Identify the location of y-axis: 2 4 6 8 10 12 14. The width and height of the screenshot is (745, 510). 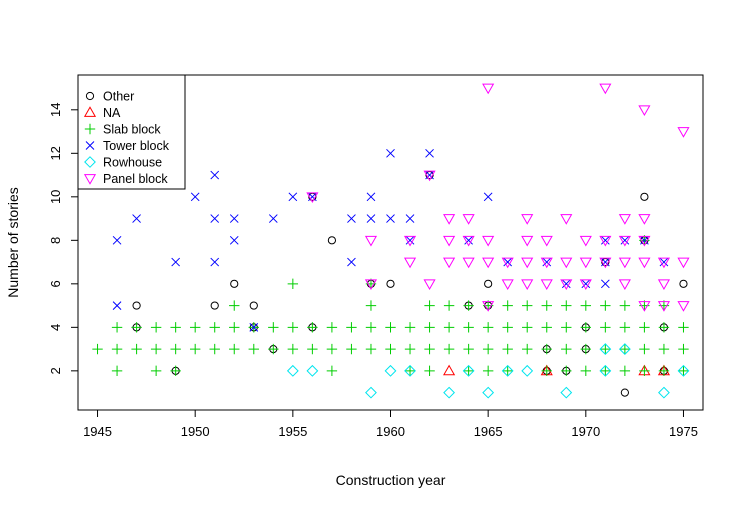
(63, 238).